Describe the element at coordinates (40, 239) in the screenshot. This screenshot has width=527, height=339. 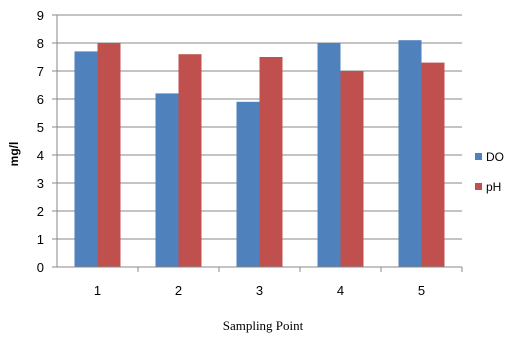
I see `y-tick-label: 1` at that location.